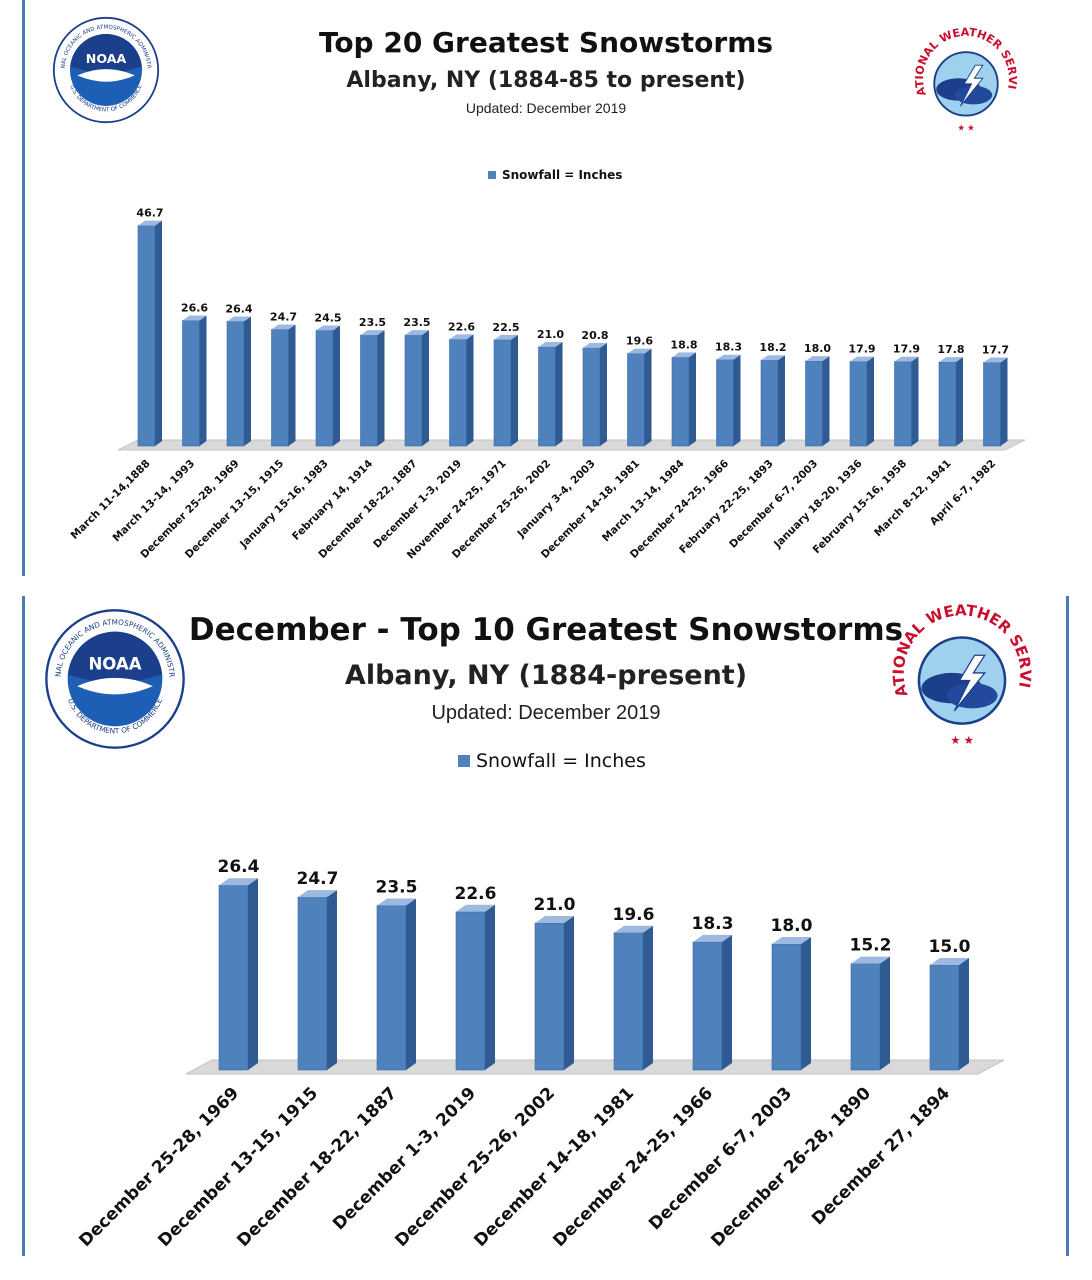  I want to click on x-axis-tick-label: December 13-15, 1915, so click(238, 1167).